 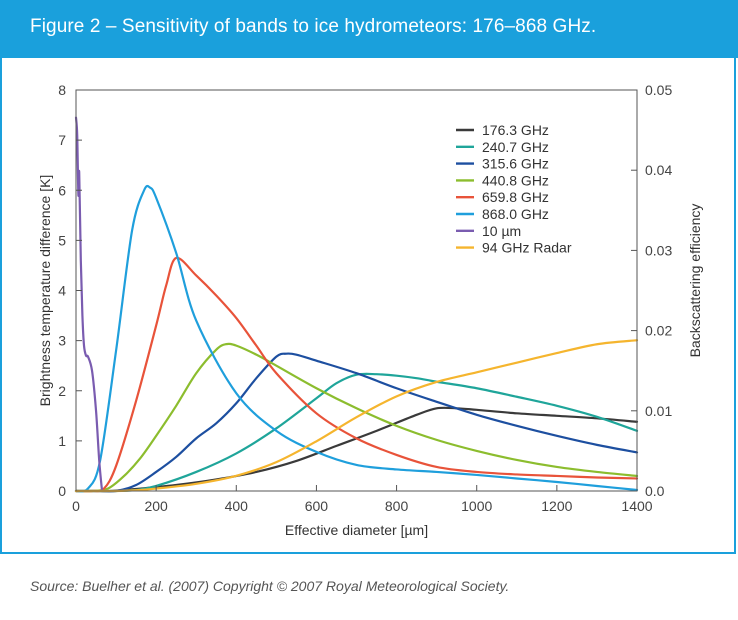 What do you see at coordinates (89, 304) in the screenshot?
I see `series-line-10-m` at bounding box center [89, 304].